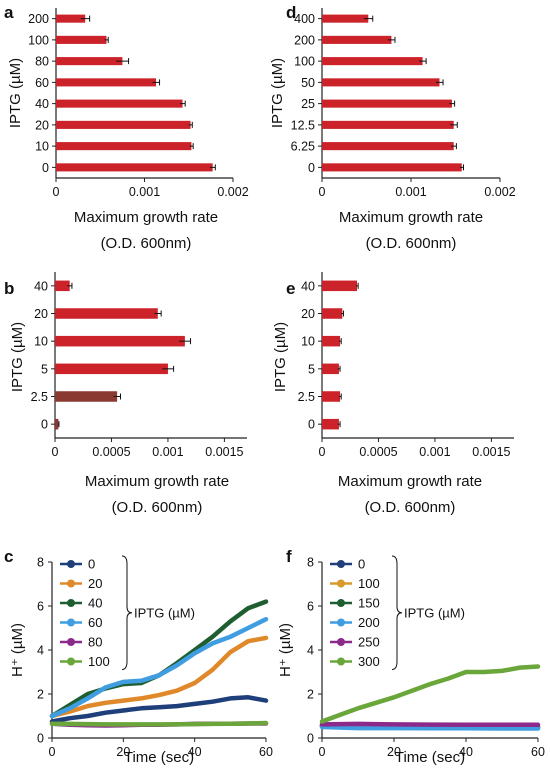 This screenshot has height=773, width=550. What do you see at coordinates (411, 243) in the screenshot?
I see `x-axis-title-units: (O.D. 600nm)` at bounding box center [411, 243].